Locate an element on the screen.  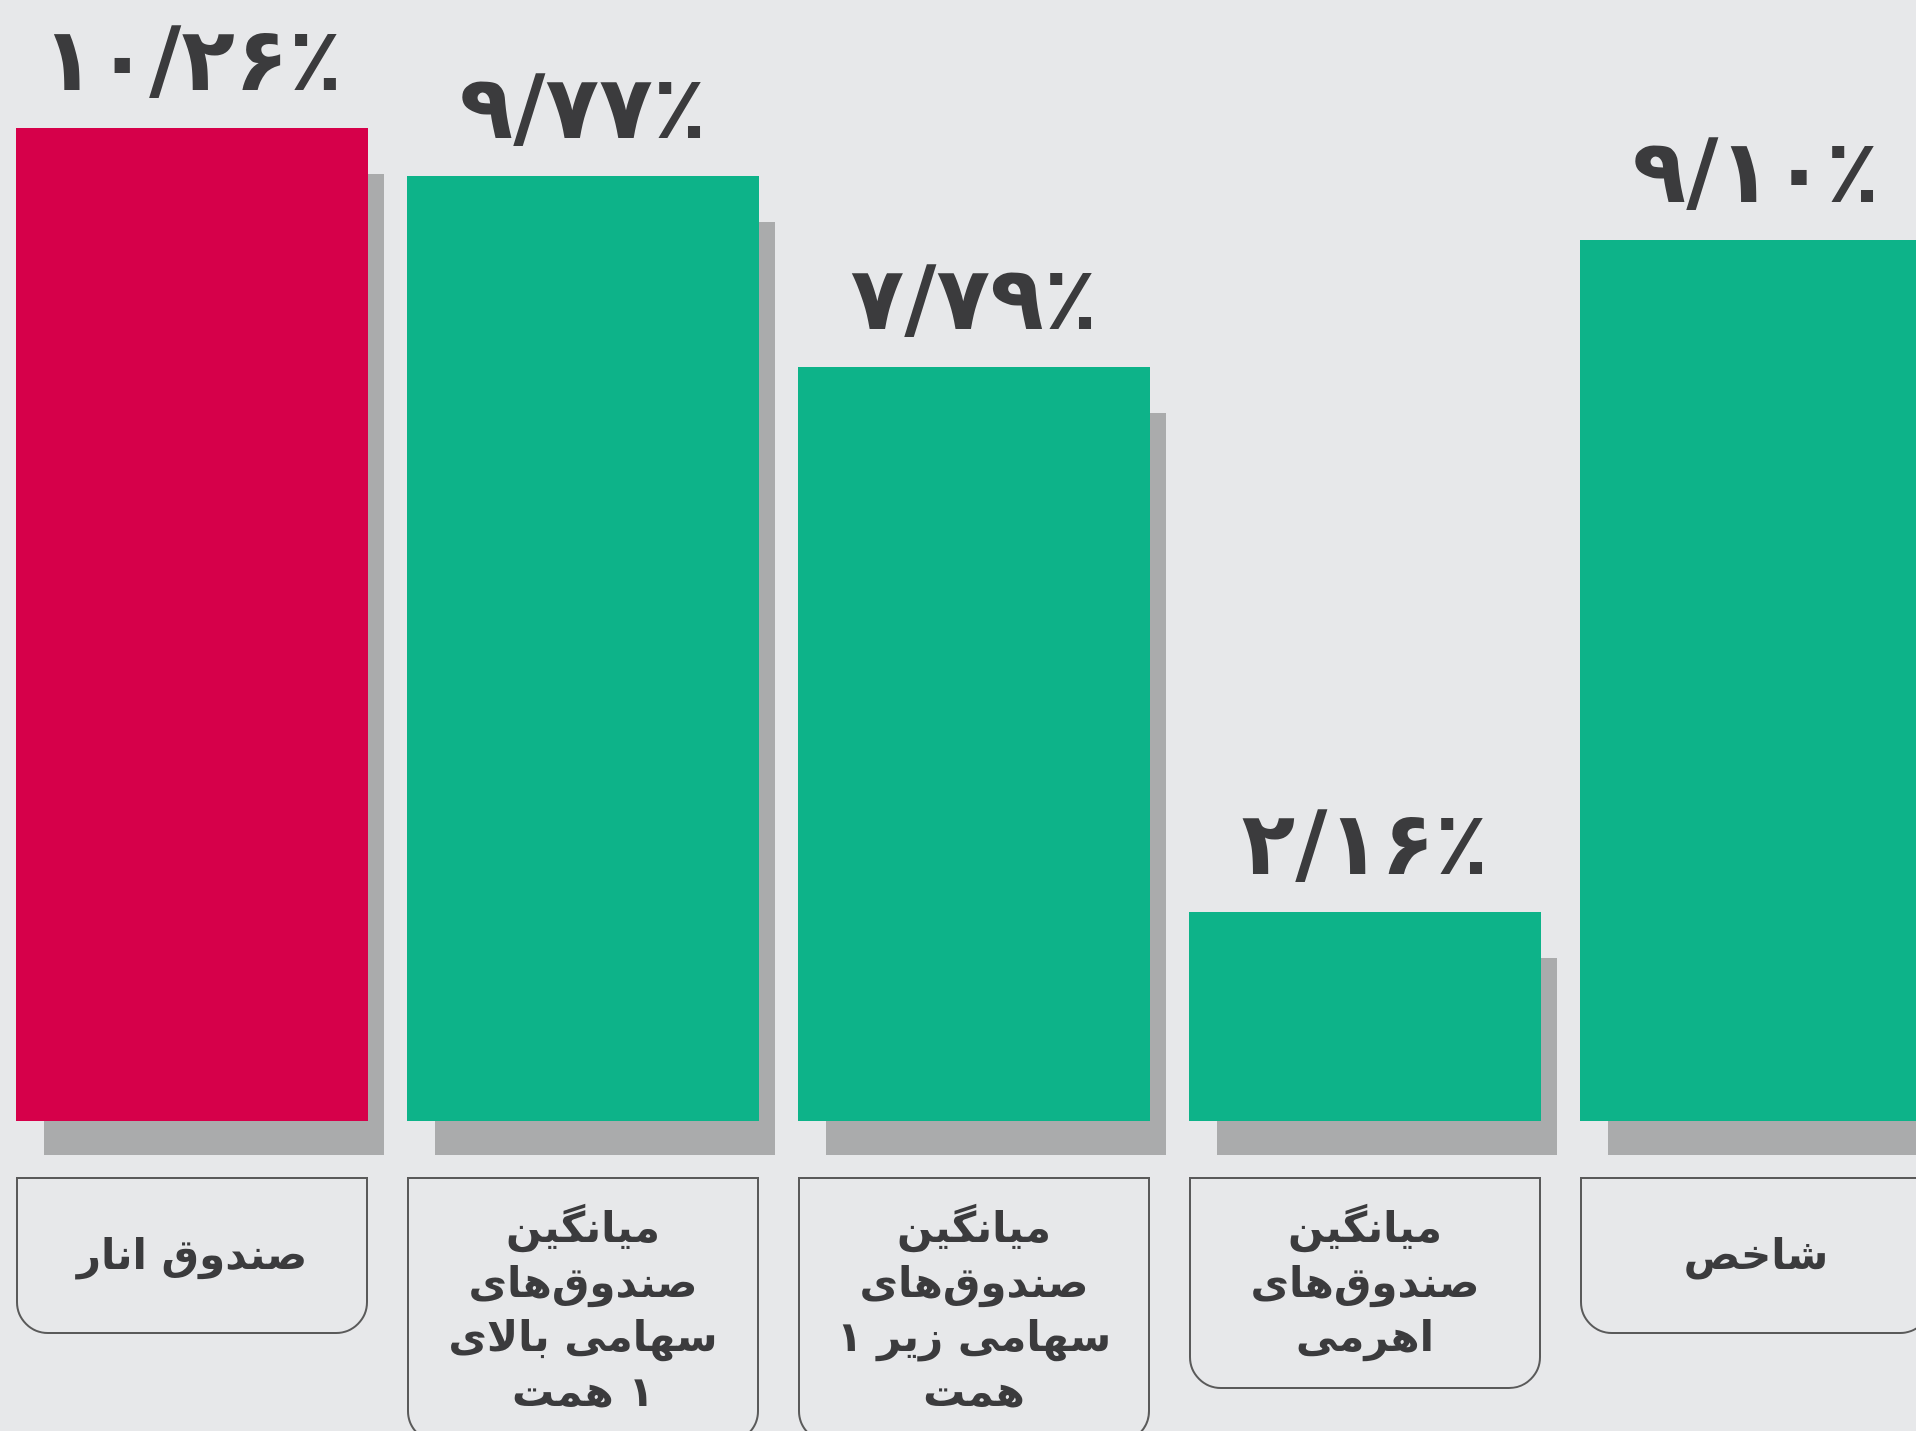
category-label: شاخص is located at coordinates (1748, 1255).